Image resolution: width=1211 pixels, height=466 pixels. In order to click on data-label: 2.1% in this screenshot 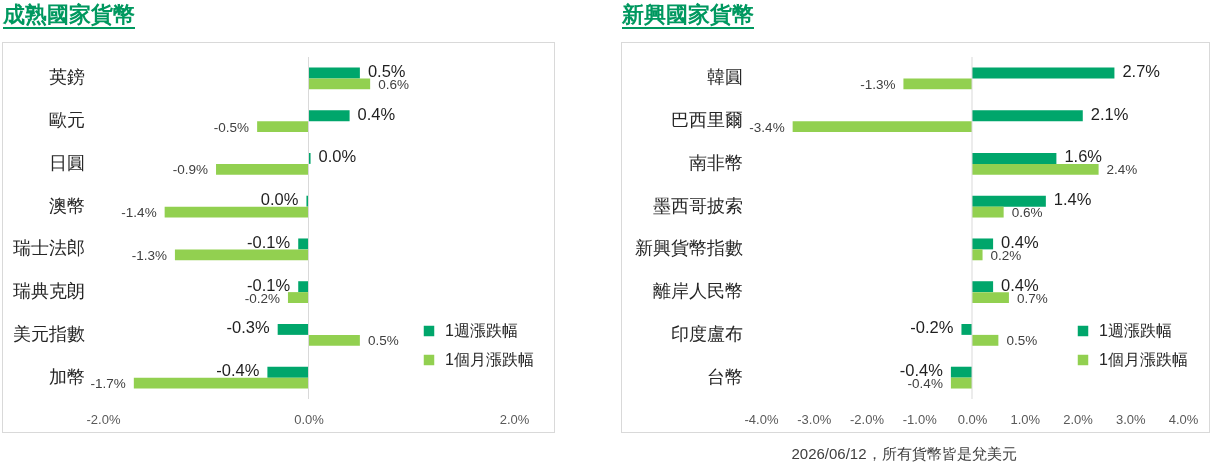, I will do `click(1109, 113)`.